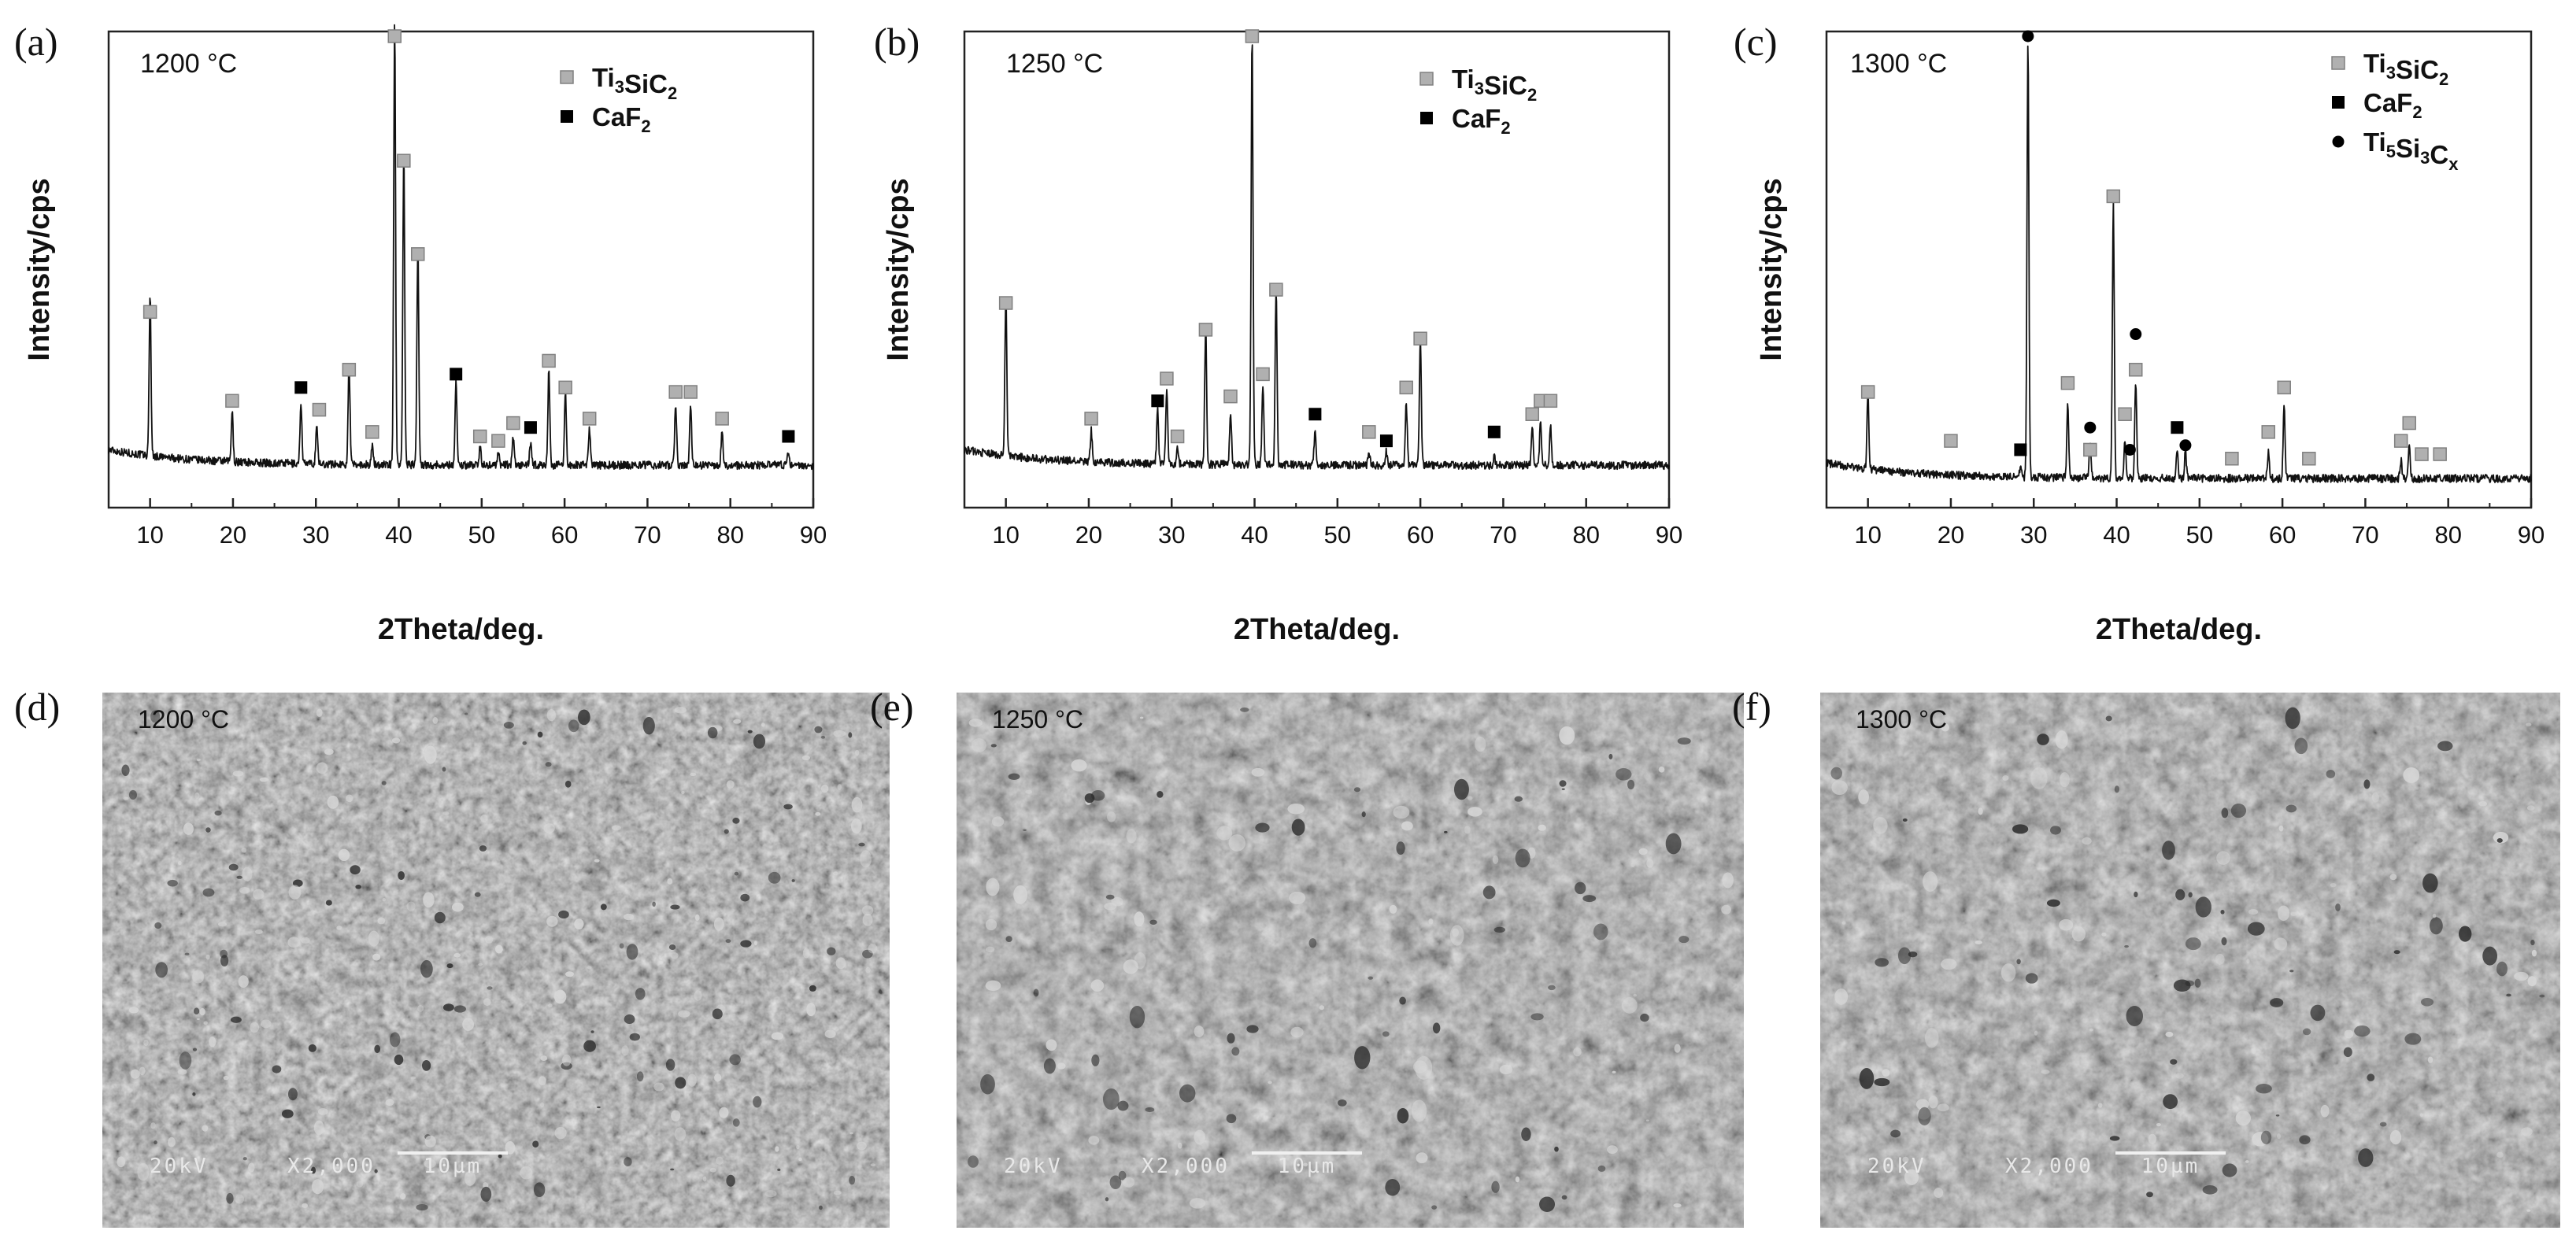 The height and width of the screenshot is (1249, 2576). Describe the element at coordinates (2136, 334) in the screenshot. I see `peak-marker-ti5si3cx` at that location.